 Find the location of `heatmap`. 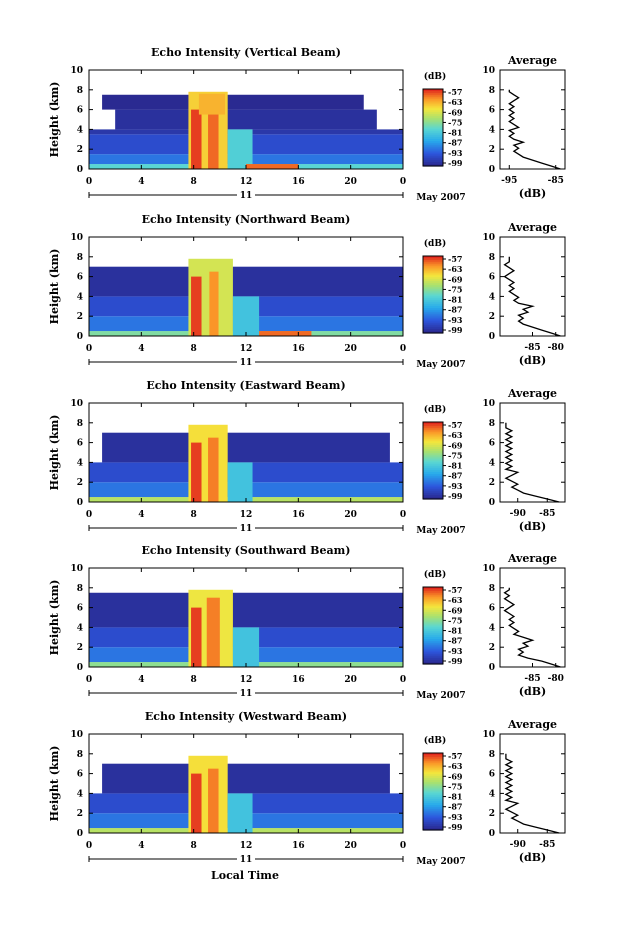

heatmap is located at coordinates (246, 628).